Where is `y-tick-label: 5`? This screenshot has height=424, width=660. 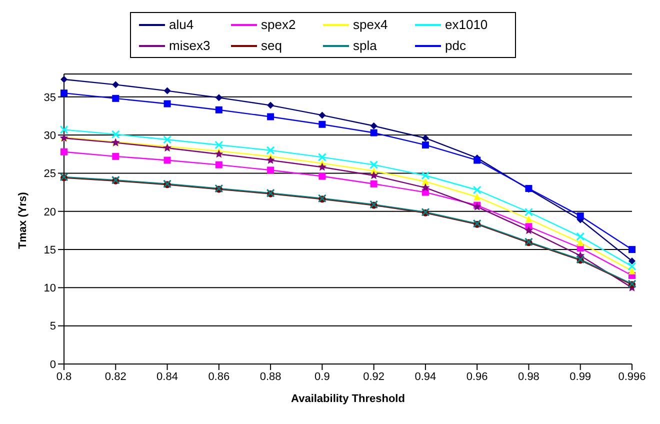 y-tick-label: 5 is located at coordinates (53, 326).